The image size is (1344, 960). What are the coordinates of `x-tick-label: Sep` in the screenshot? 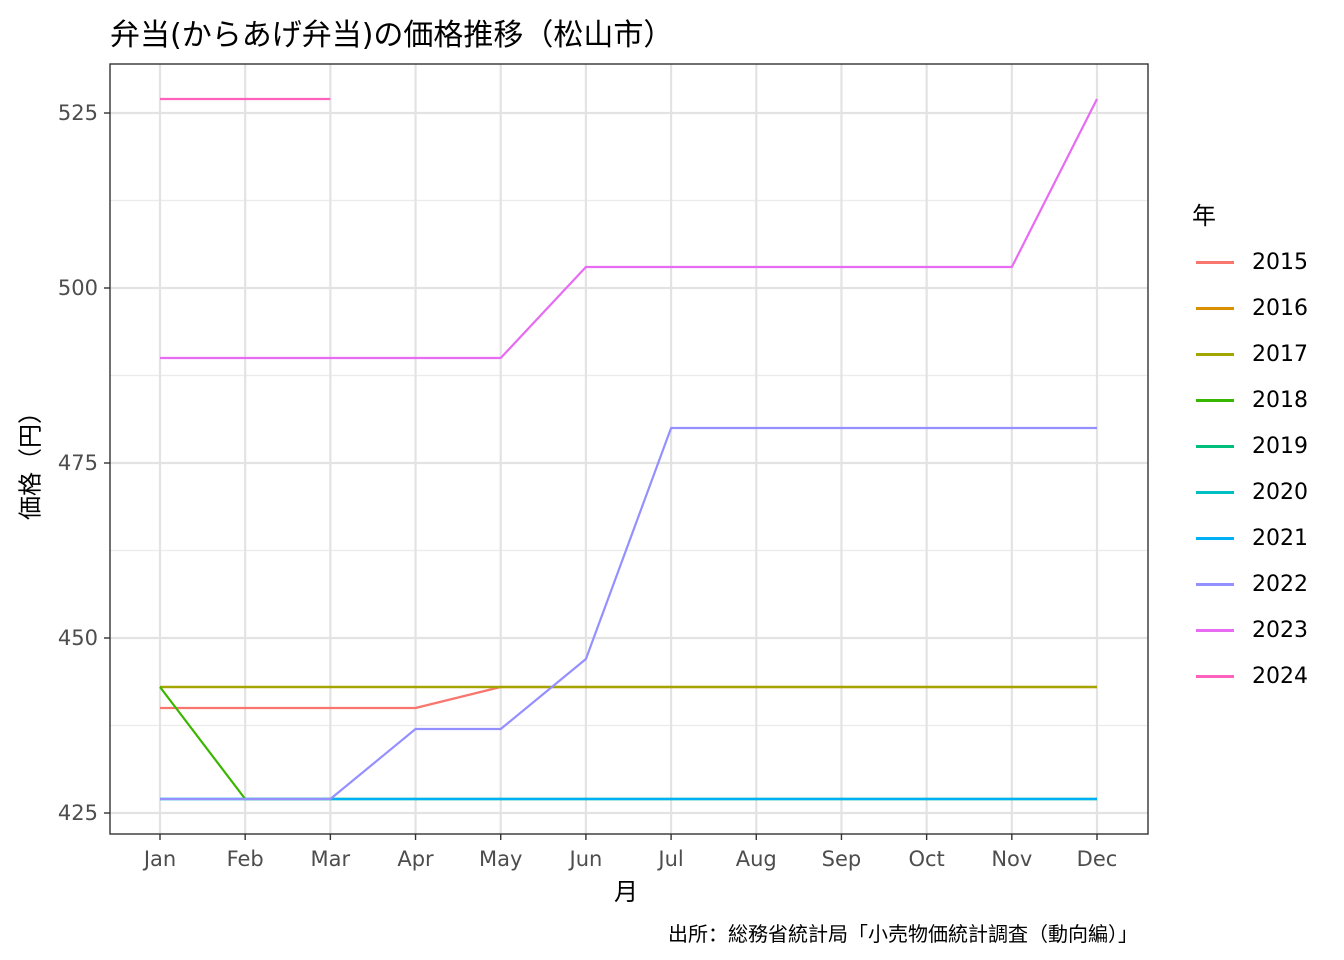 It's located at (842, 859).